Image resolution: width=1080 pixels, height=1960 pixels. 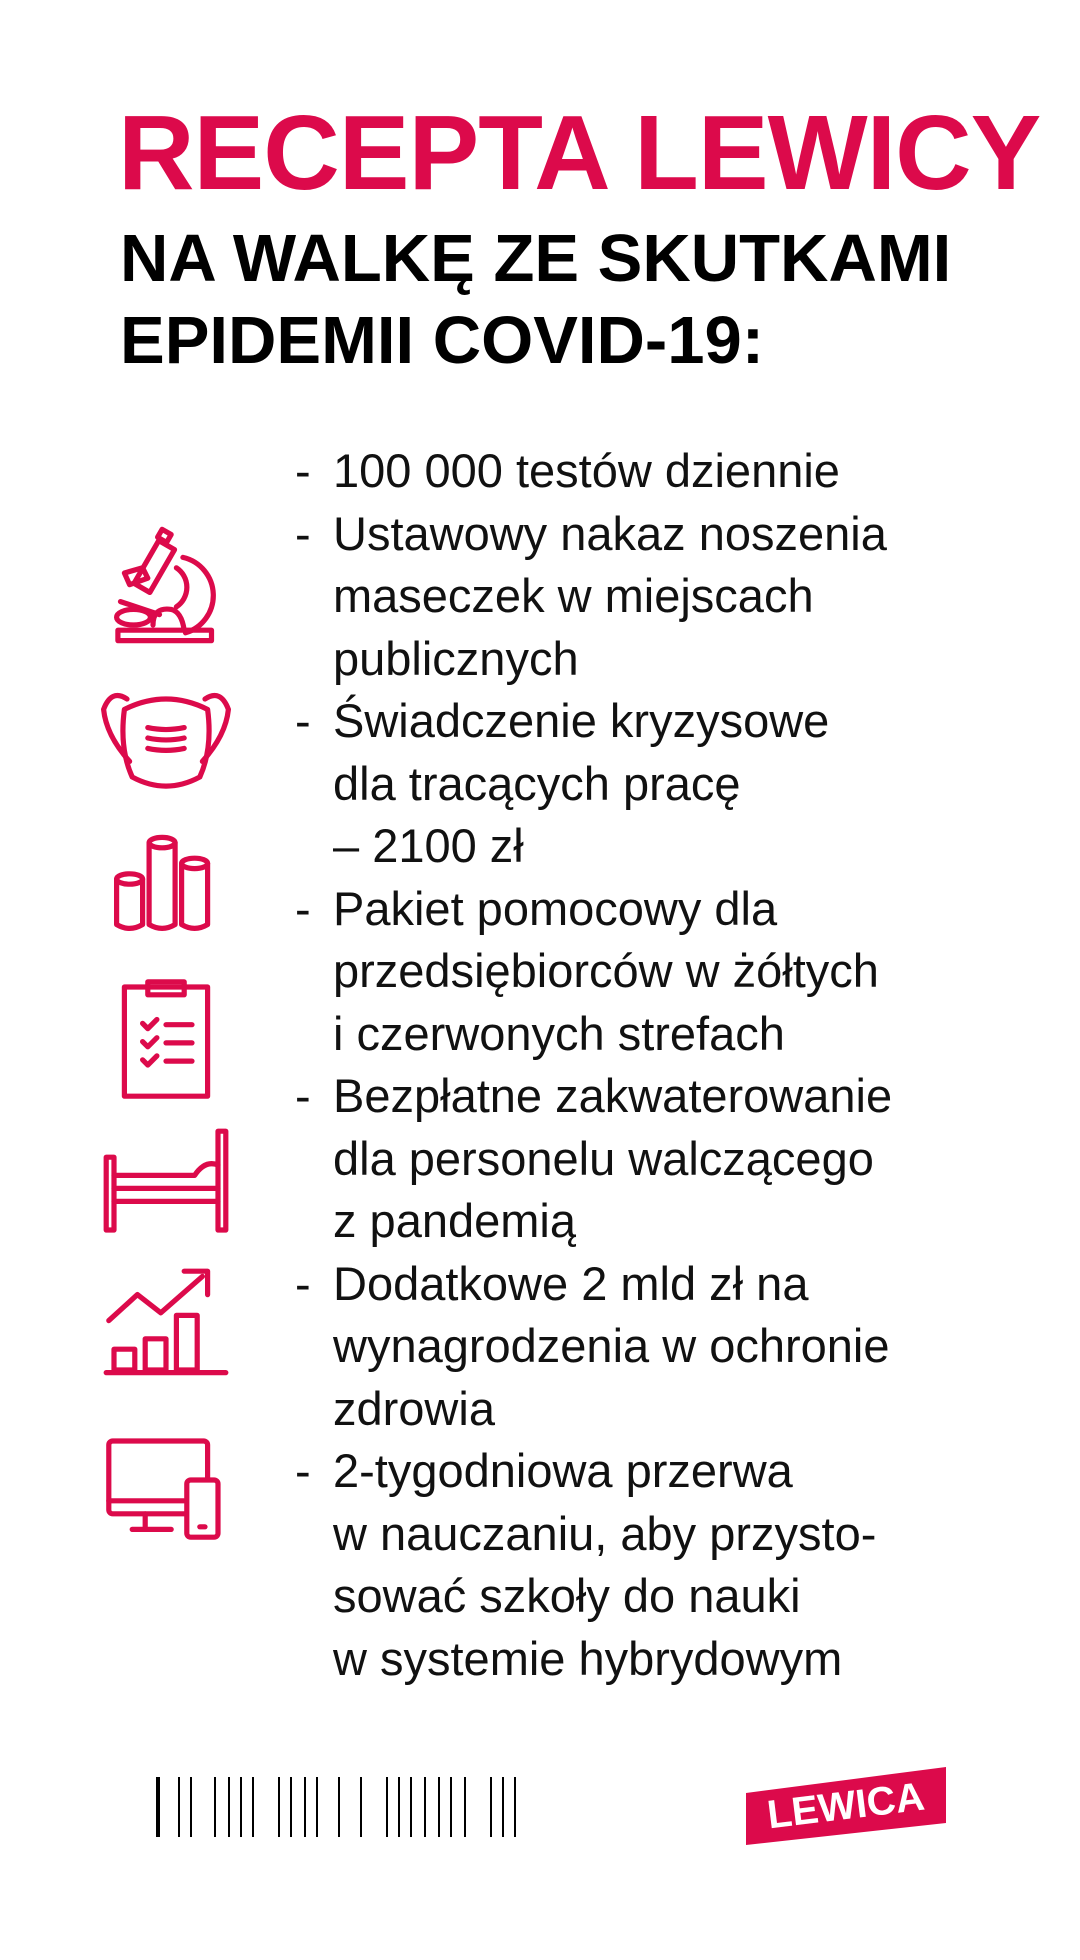 What do you see at coordinates (606, 970) in the screenshot?
I see `list-item-line: przedsiębiorców w żółtych` at bounding box center [606, 970].